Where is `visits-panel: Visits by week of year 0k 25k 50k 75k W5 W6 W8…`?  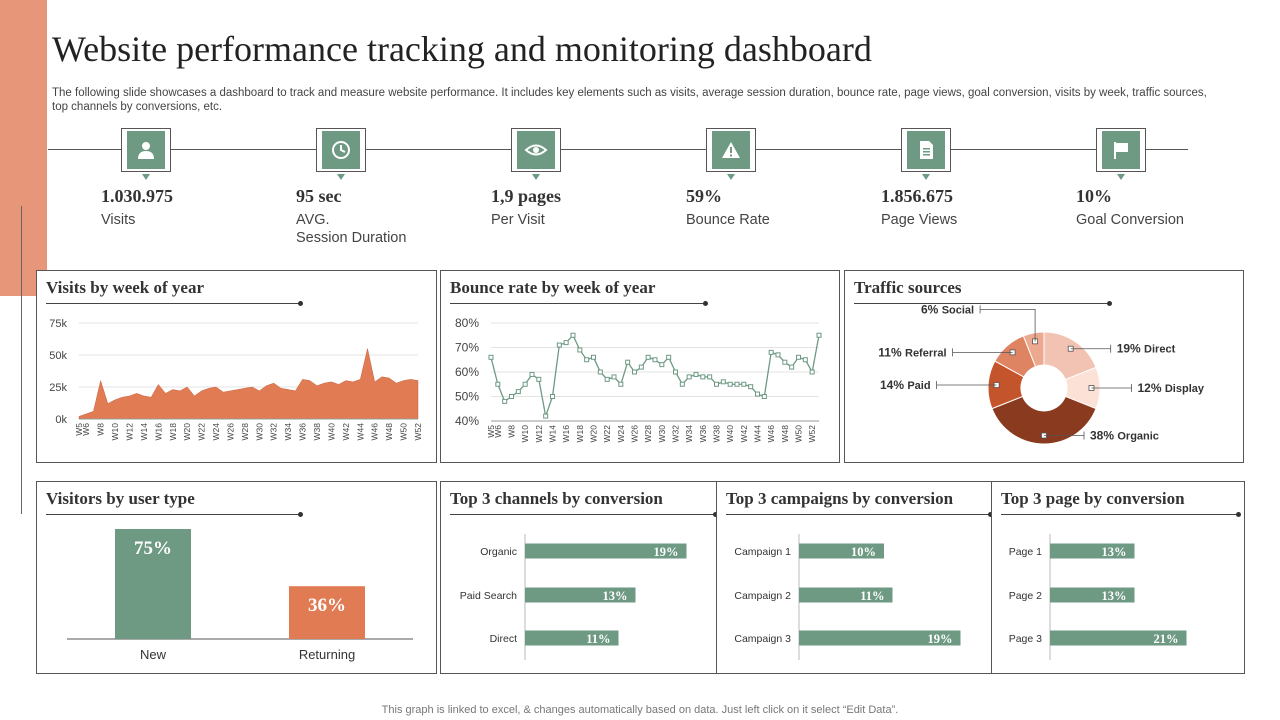 visits-panel: Visits by week of year 0k 25k 50k 75k W5 W6 W8… is located at coordinates (236, 366).